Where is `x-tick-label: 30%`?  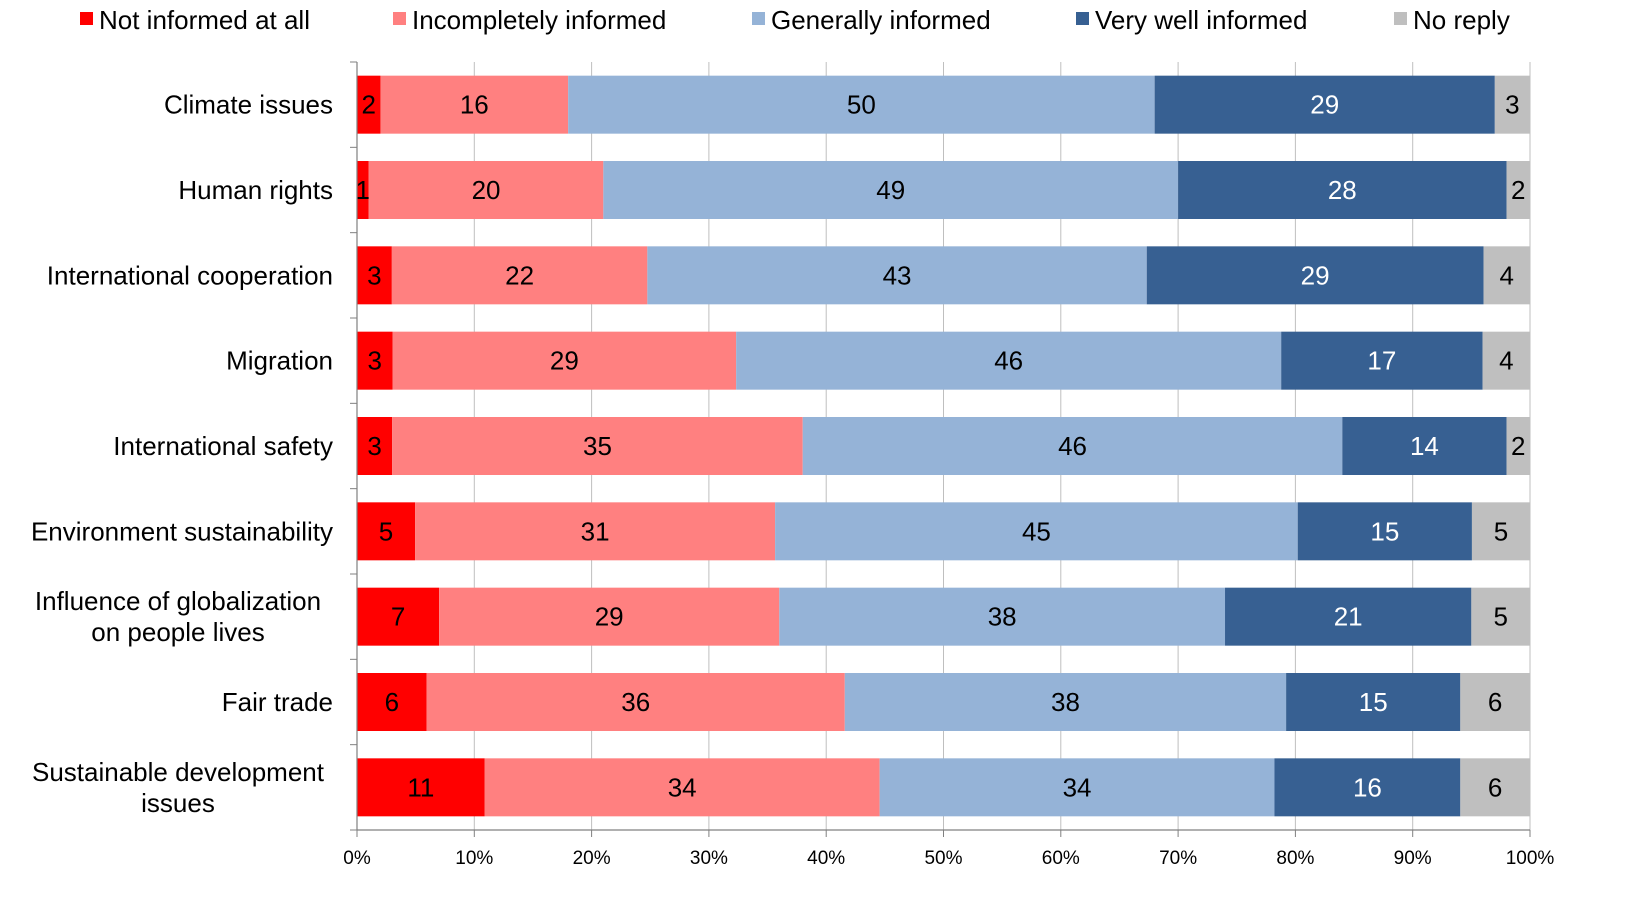 x-tick-label: 30% is located at coordinates (709, 858).